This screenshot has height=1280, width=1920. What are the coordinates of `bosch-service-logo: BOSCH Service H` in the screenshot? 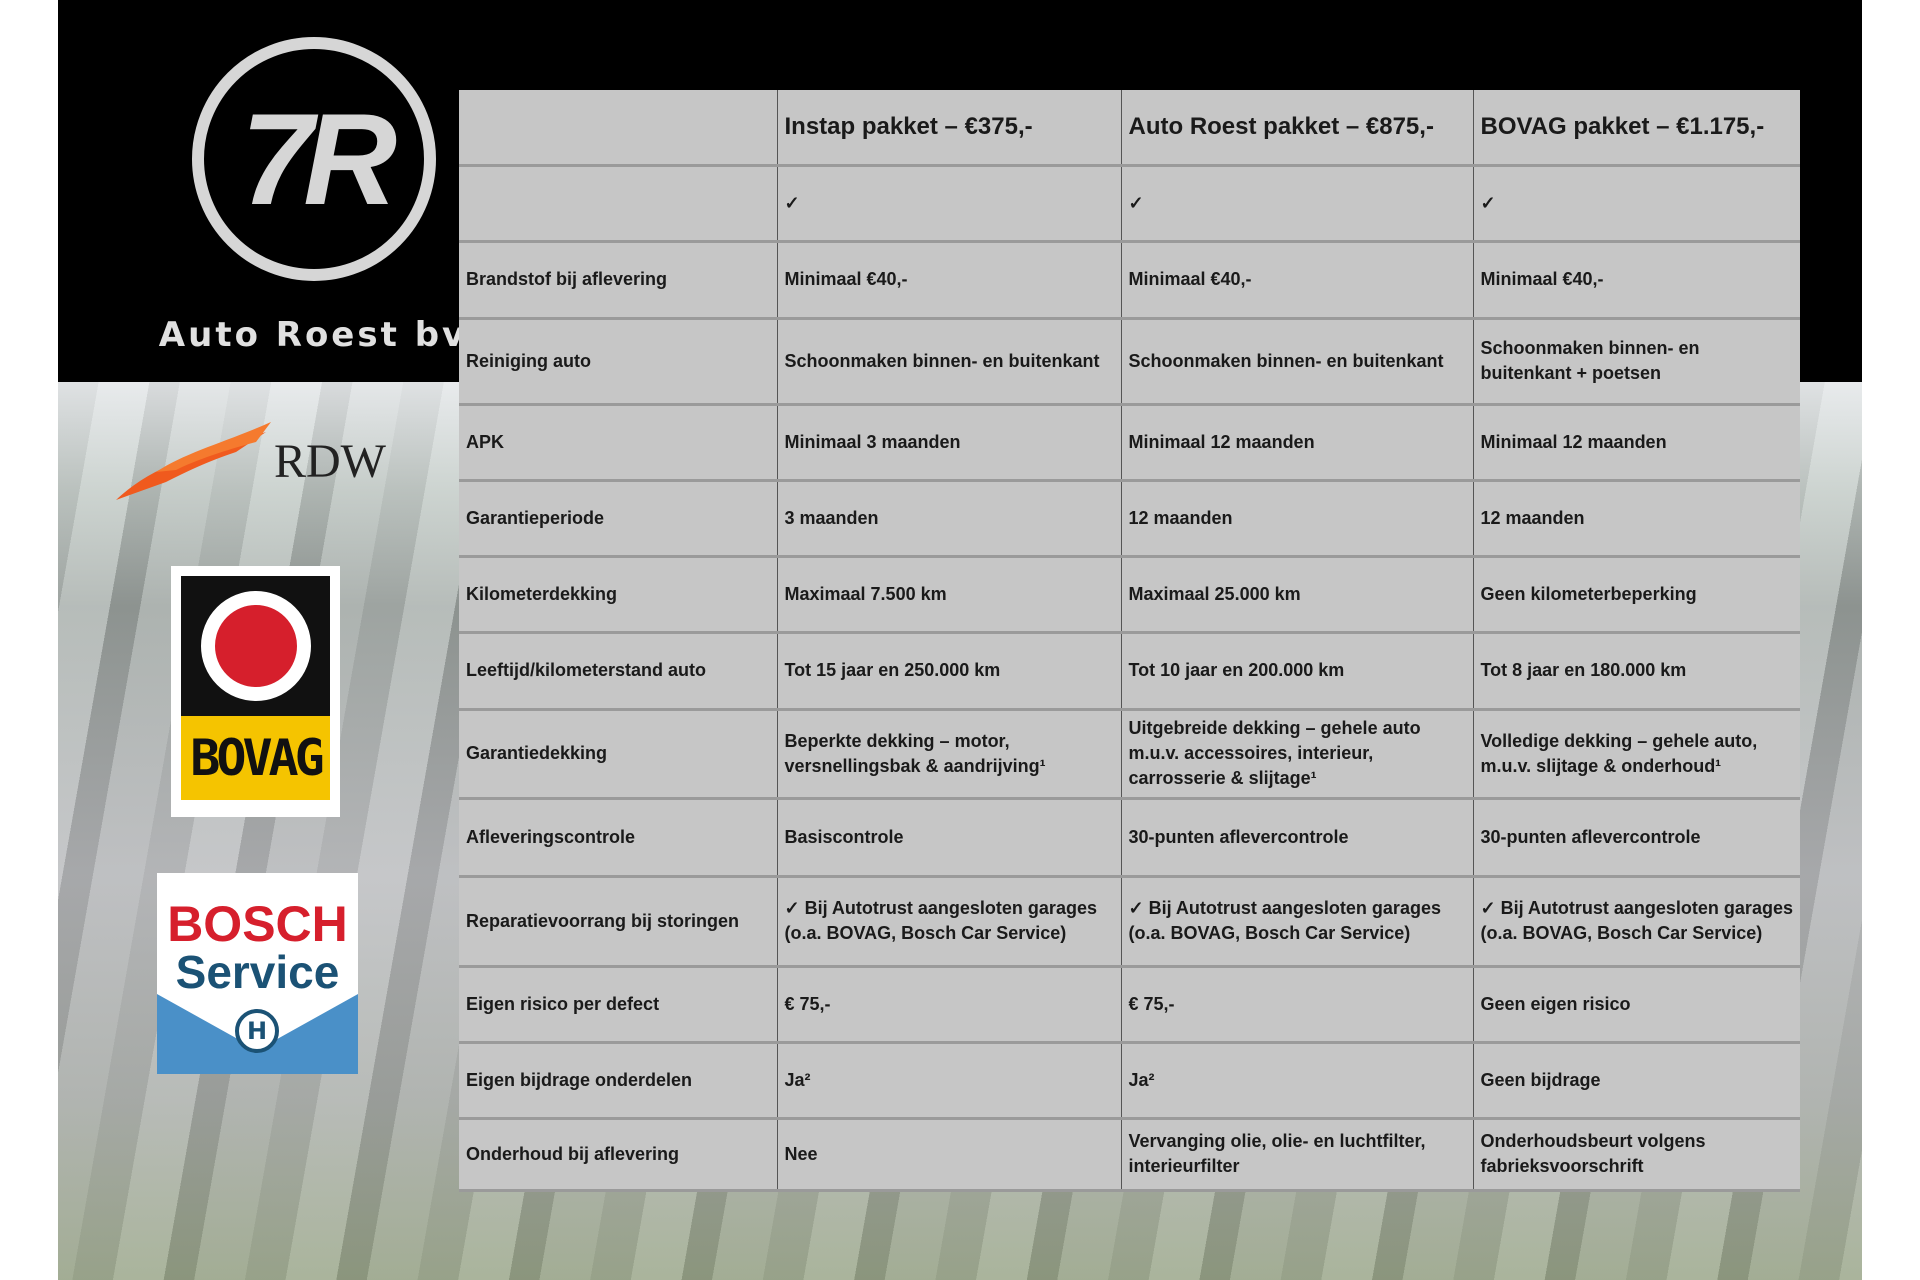 It's located at (257, 973).